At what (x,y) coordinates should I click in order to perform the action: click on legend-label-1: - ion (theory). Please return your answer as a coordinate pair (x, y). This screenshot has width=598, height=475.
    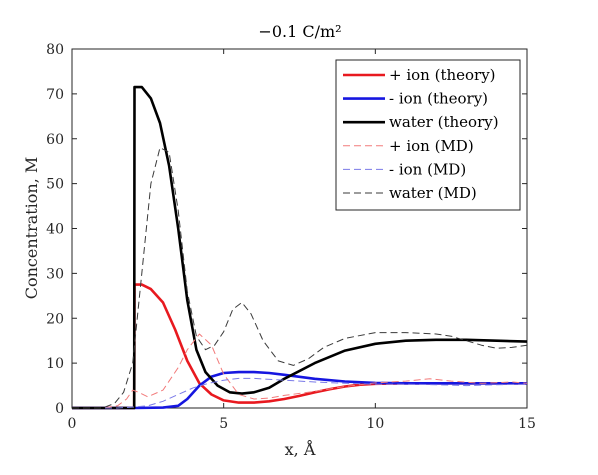
    Looking at the image, I should click on (438, 99).